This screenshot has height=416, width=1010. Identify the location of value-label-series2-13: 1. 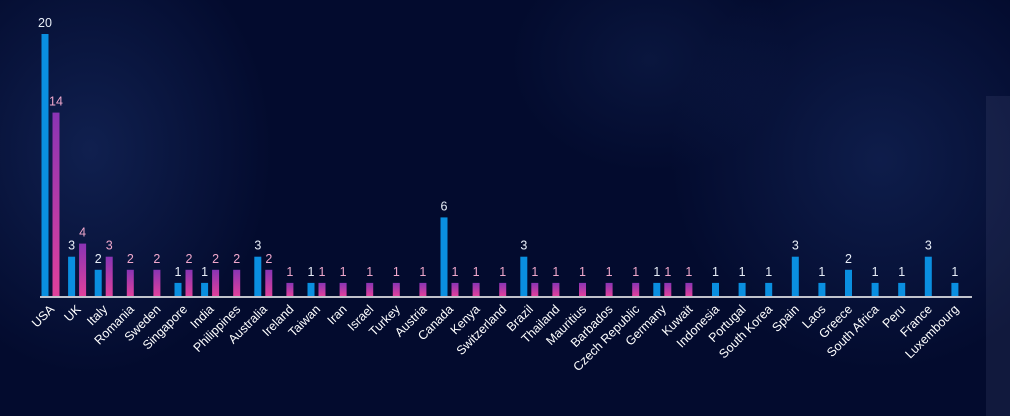
(396, 272).